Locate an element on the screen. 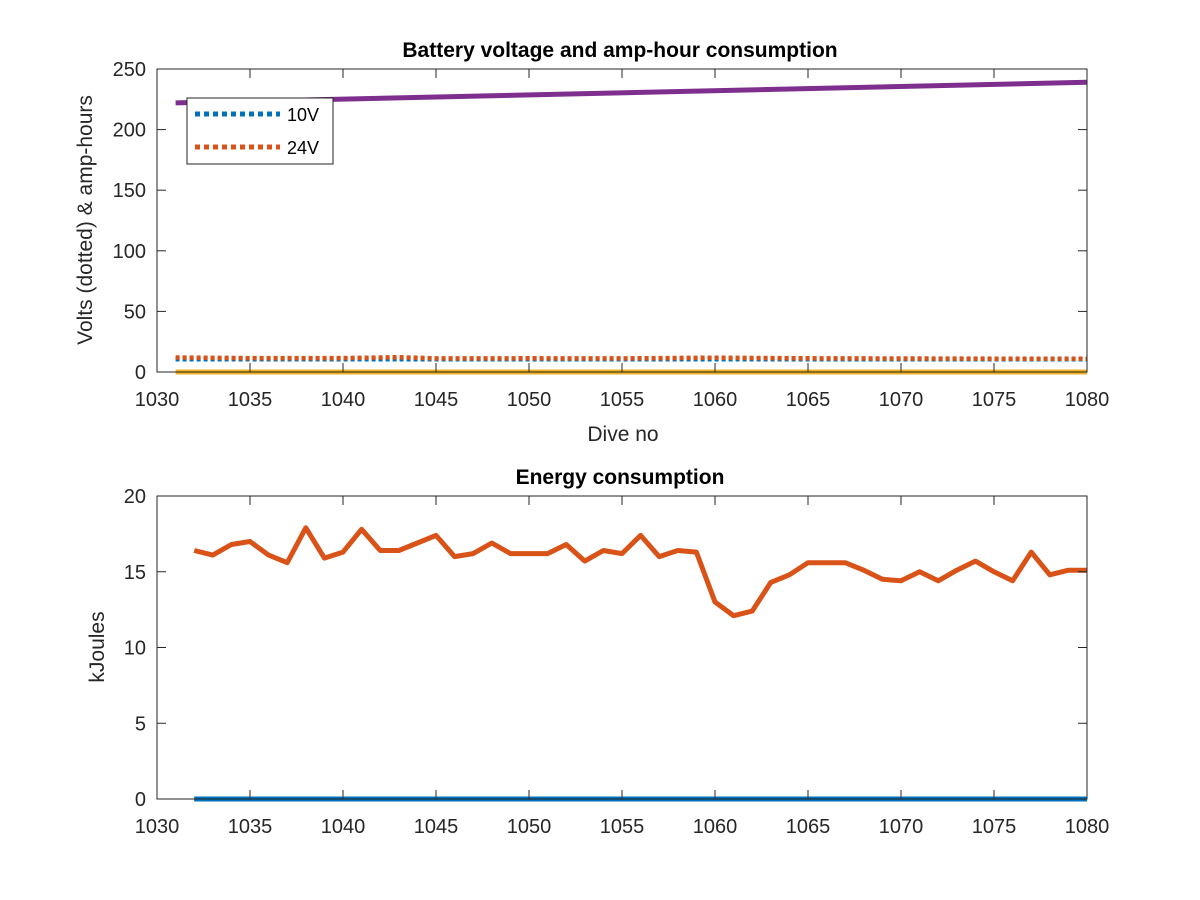 The image size is (1200, 900). legend-label-24v: 24V is located at coordinates (303, 148).